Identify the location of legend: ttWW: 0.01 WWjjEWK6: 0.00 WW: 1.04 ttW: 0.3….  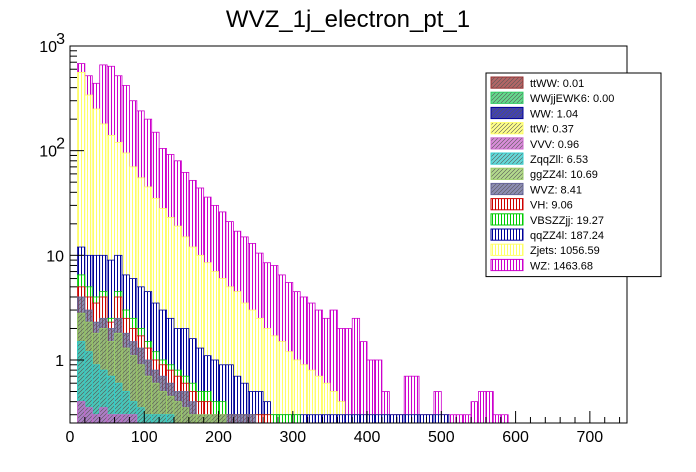
(573, 175).